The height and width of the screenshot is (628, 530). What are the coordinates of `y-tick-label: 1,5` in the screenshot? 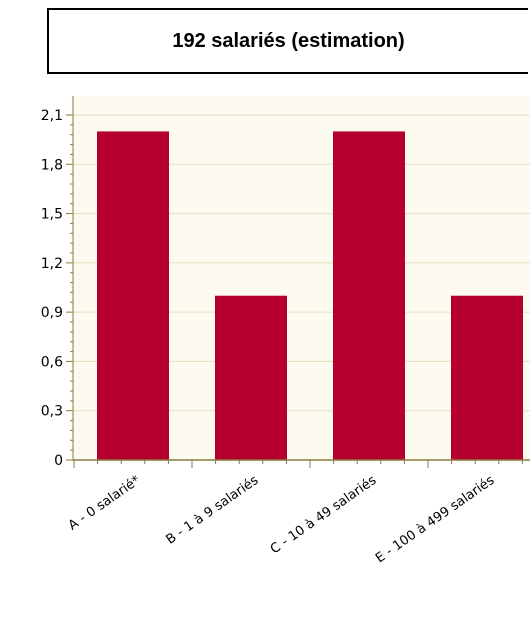 It's located at (52, 215).